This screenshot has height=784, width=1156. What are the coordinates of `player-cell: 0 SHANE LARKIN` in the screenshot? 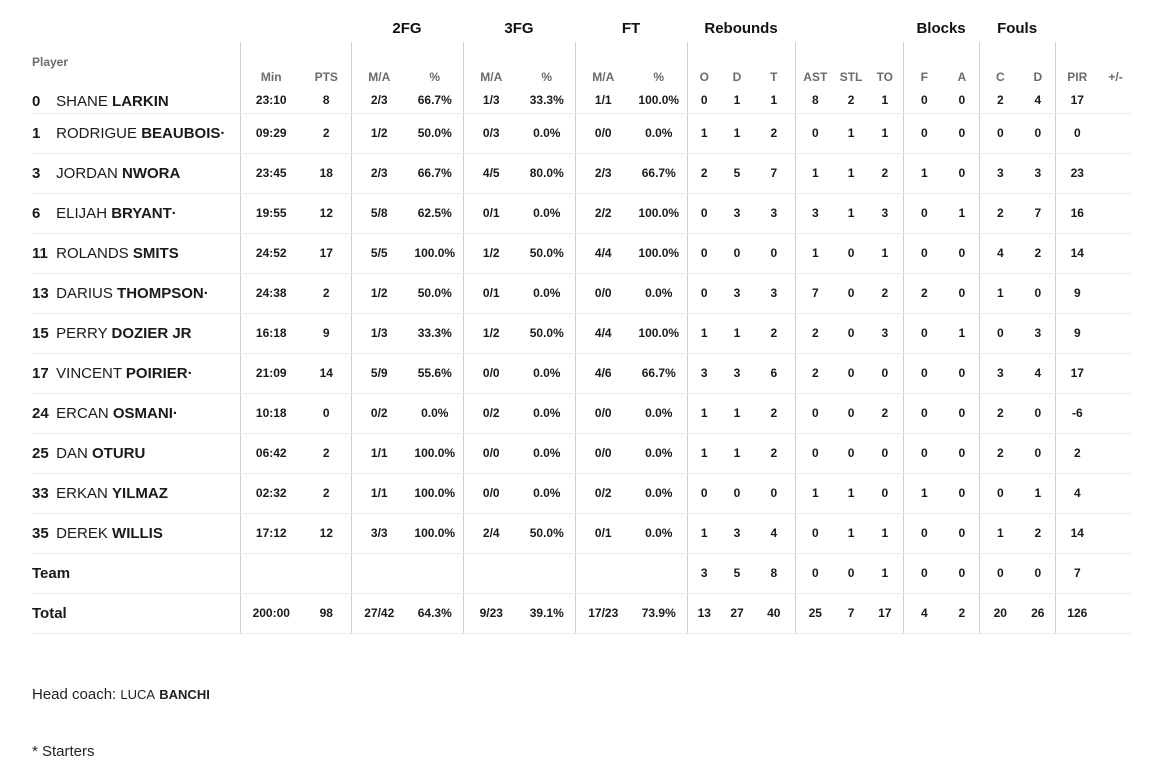 It's located at (136, 103).